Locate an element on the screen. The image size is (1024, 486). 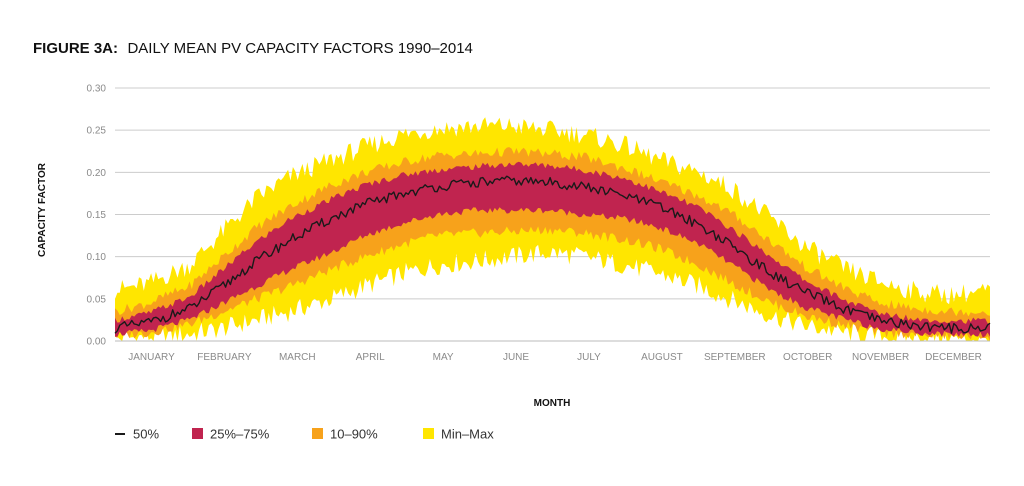
y-tick-label: 0.20 is located at coordinates (97, 173).